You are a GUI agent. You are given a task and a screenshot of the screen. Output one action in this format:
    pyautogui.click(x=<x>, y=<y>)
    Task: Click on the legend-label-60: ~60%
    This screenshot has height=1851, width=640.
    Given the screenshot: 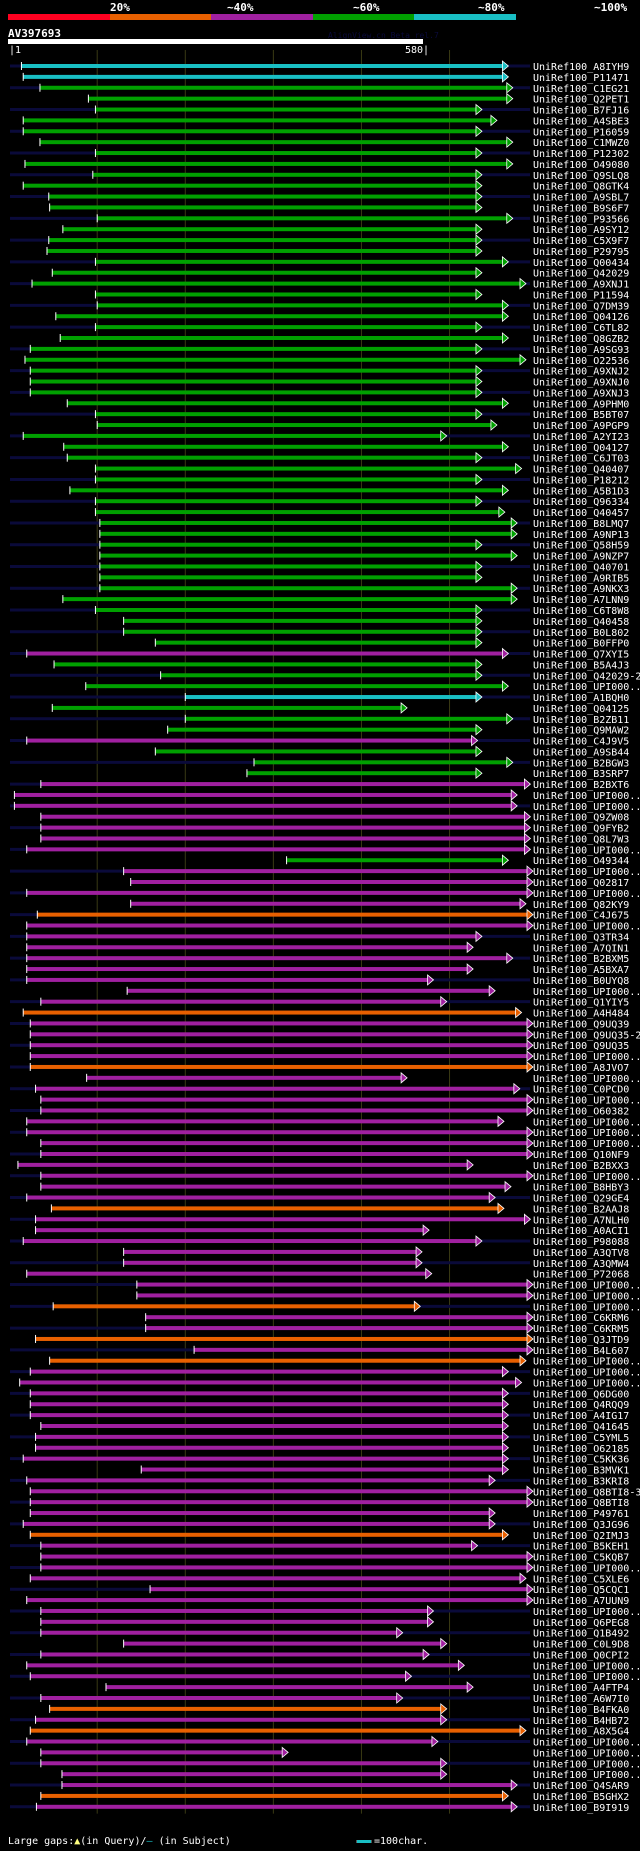 What is the action you would take?
    pyautogui.click(x=366, y=7)
    